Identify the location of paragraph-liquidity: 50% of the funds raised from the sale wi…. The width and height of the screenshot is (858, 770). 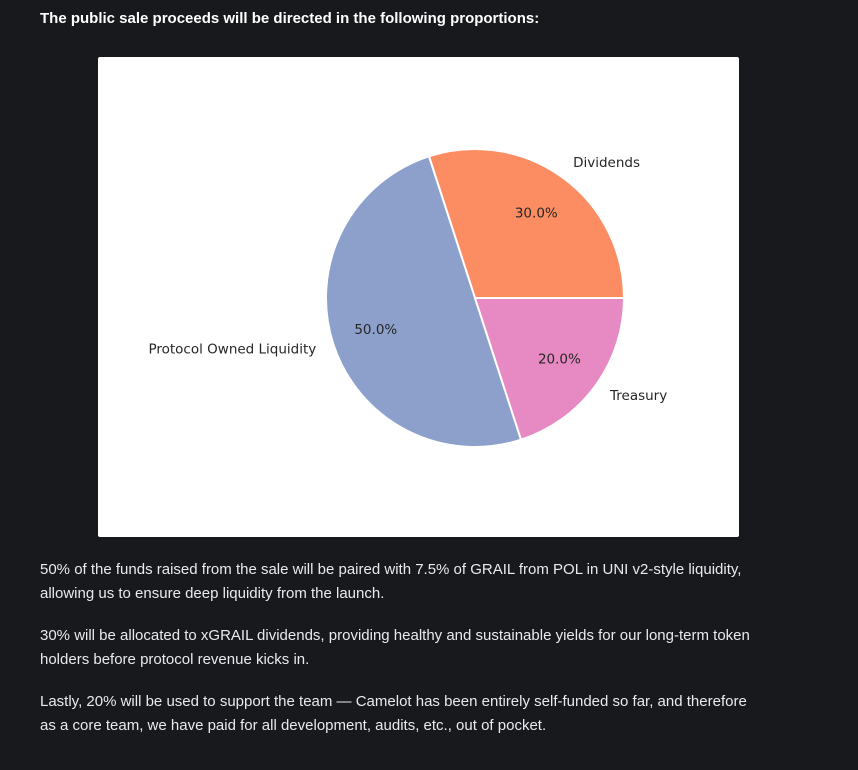
(395, 582).